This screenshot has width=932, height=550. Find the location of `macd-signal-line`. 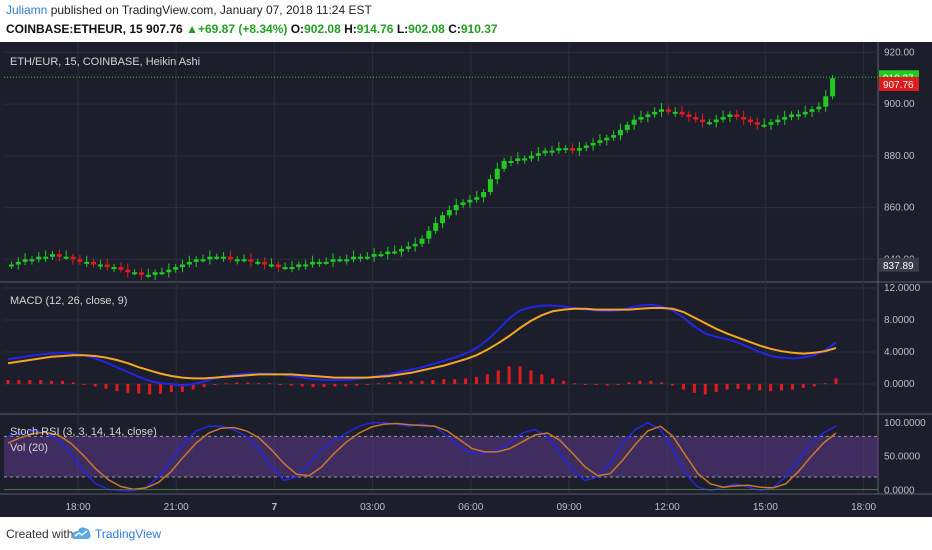

macd-signal-line is located at coordinates (422, 343).